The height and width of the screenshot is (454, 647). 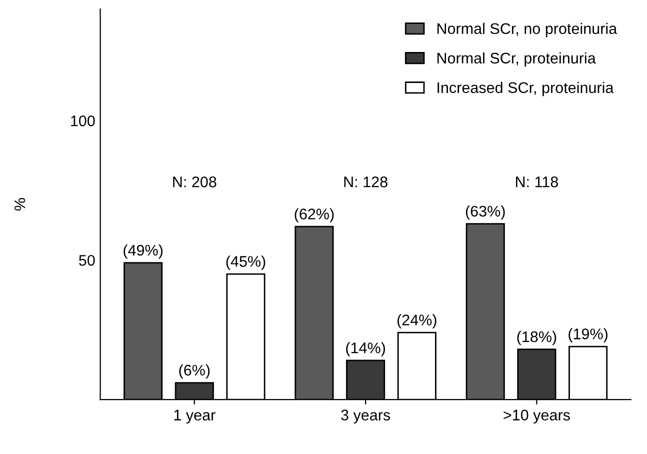 What do you see at coordinates (588, 335) in the screenshot?
I see `data-label: (19%)` at bounding box center [588, 335].